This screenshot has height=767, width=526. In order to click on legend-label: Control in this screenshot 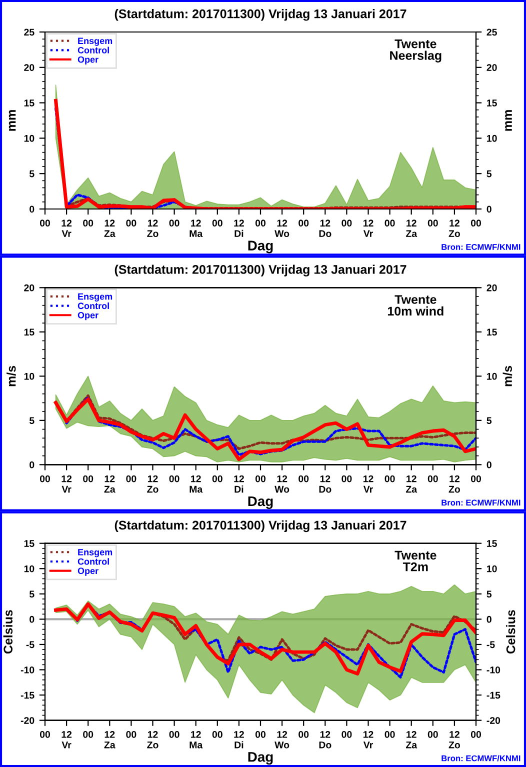, I will do `click(93, 306)`.